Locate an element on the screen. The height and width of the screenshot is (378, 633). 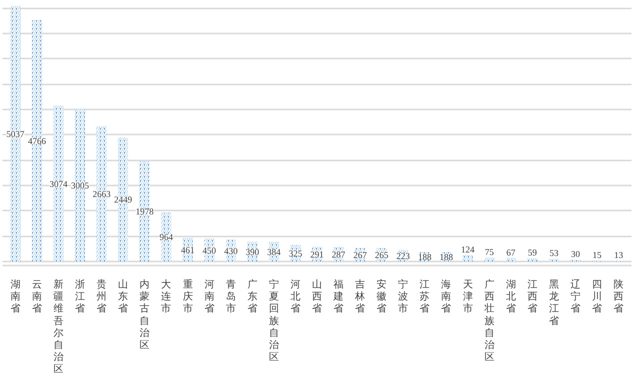
data-label: 1978 is located at coordinates (145, 211).